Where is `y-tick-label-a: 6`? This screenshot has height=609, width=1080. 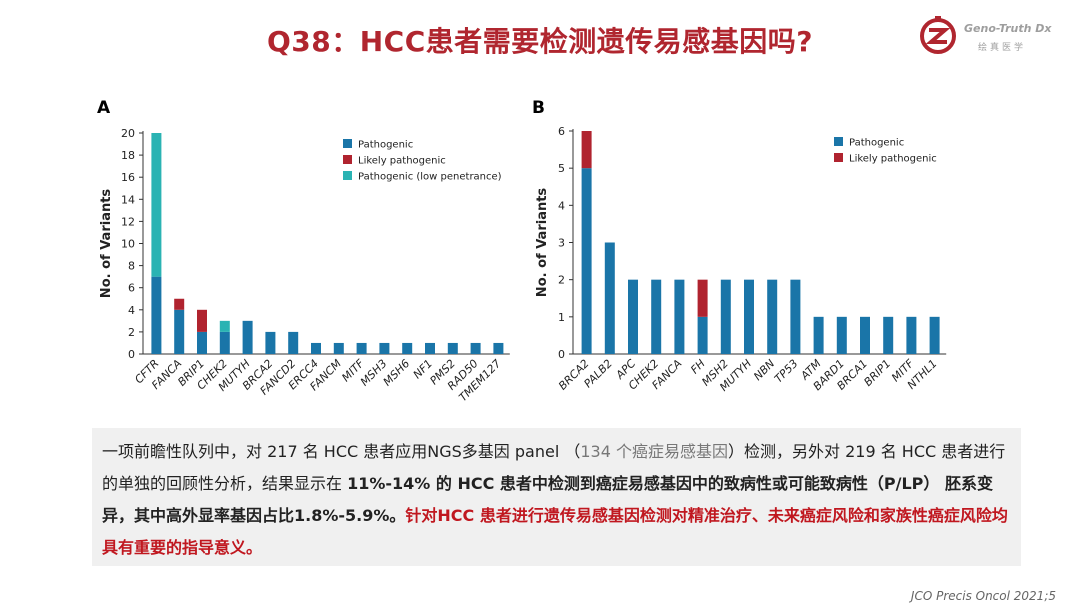
y-tick-label-a: 6 is located at coordinates (131, 288).